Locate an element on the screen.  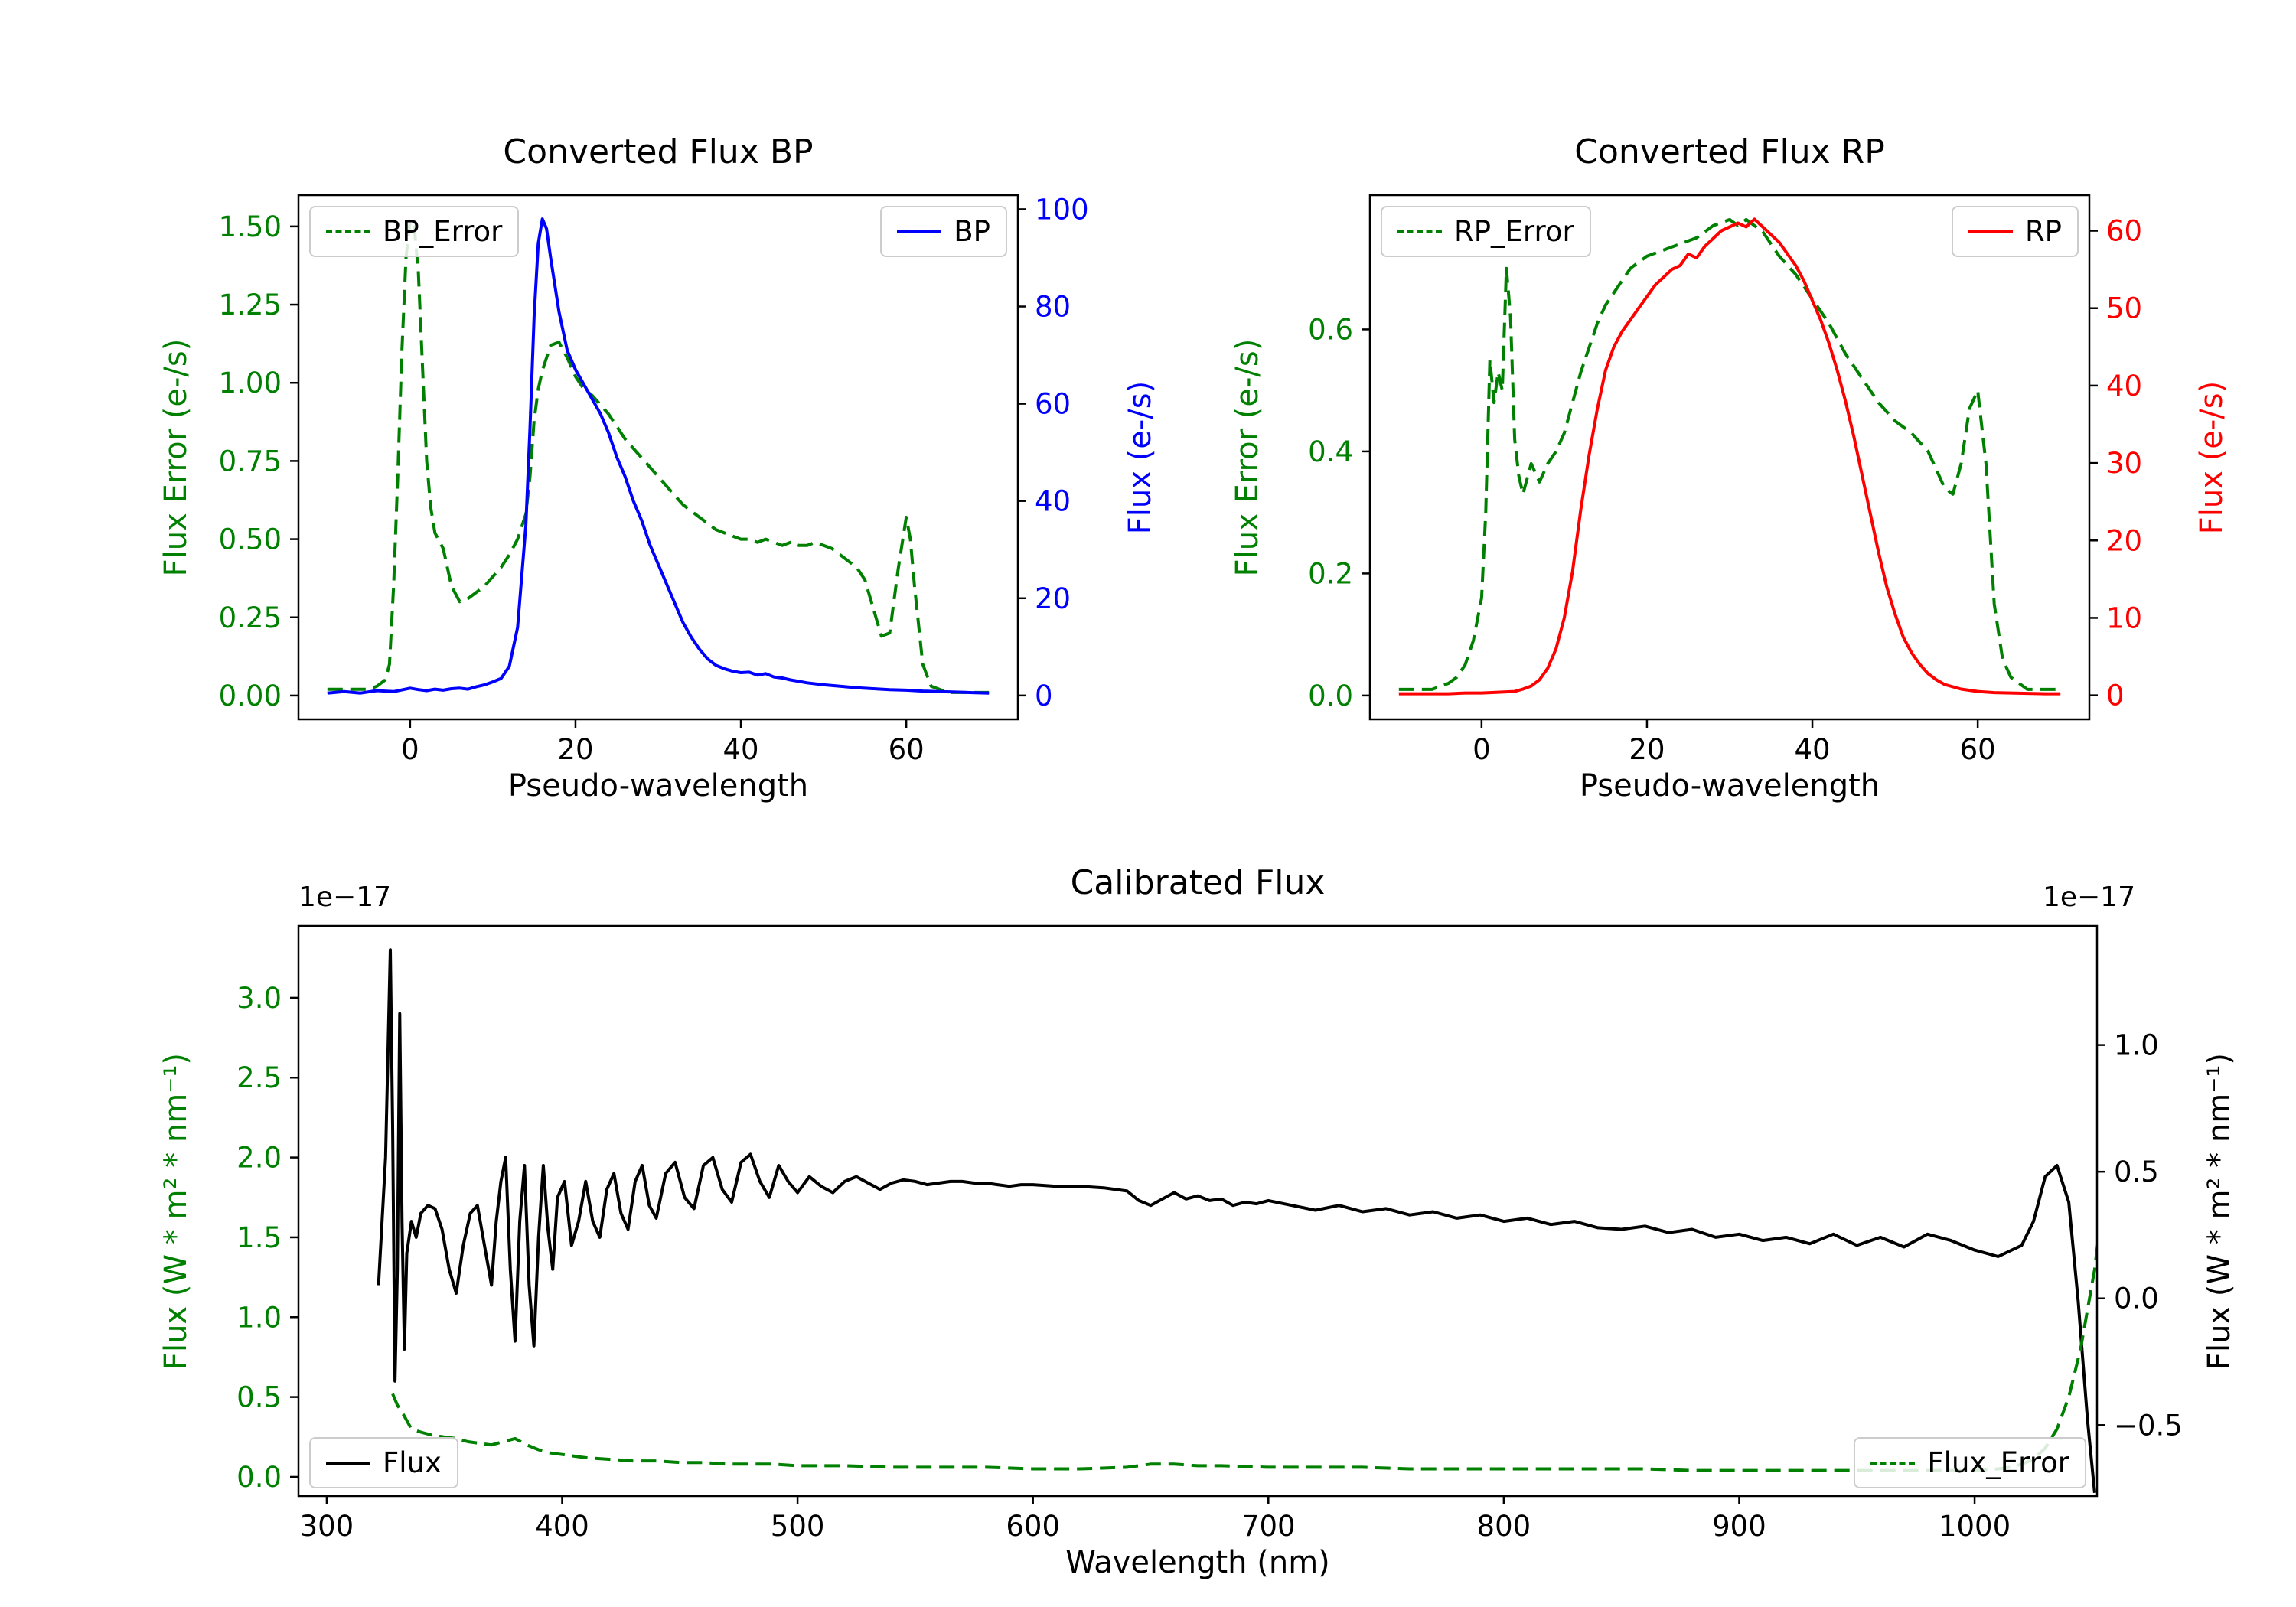
y-tick-label-left: 0.50 is located at coordinates (250, 539).